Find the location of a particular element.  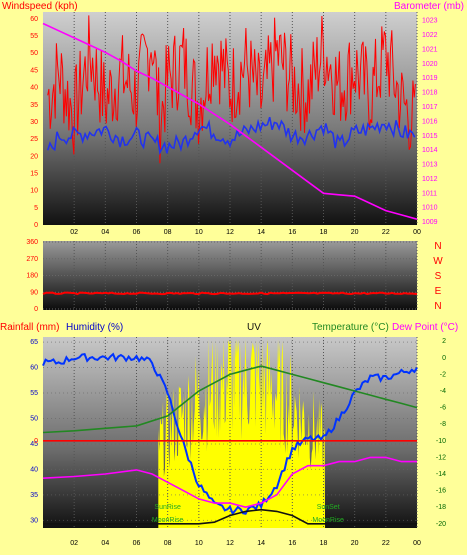

direction-tick-label: 90 is located at coordinates (34, 292).